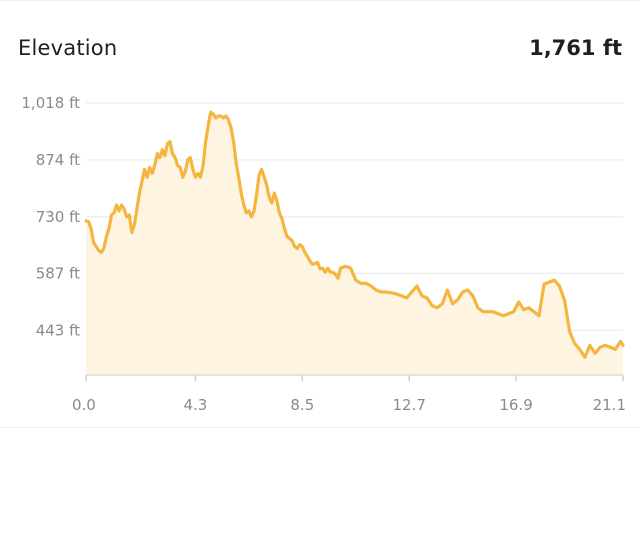 The height and width of the screenshot is (533, 640). Describe the element at coordinates (515, 405) in the screenshot. I see `x-tick-label: 16.9` at that location.